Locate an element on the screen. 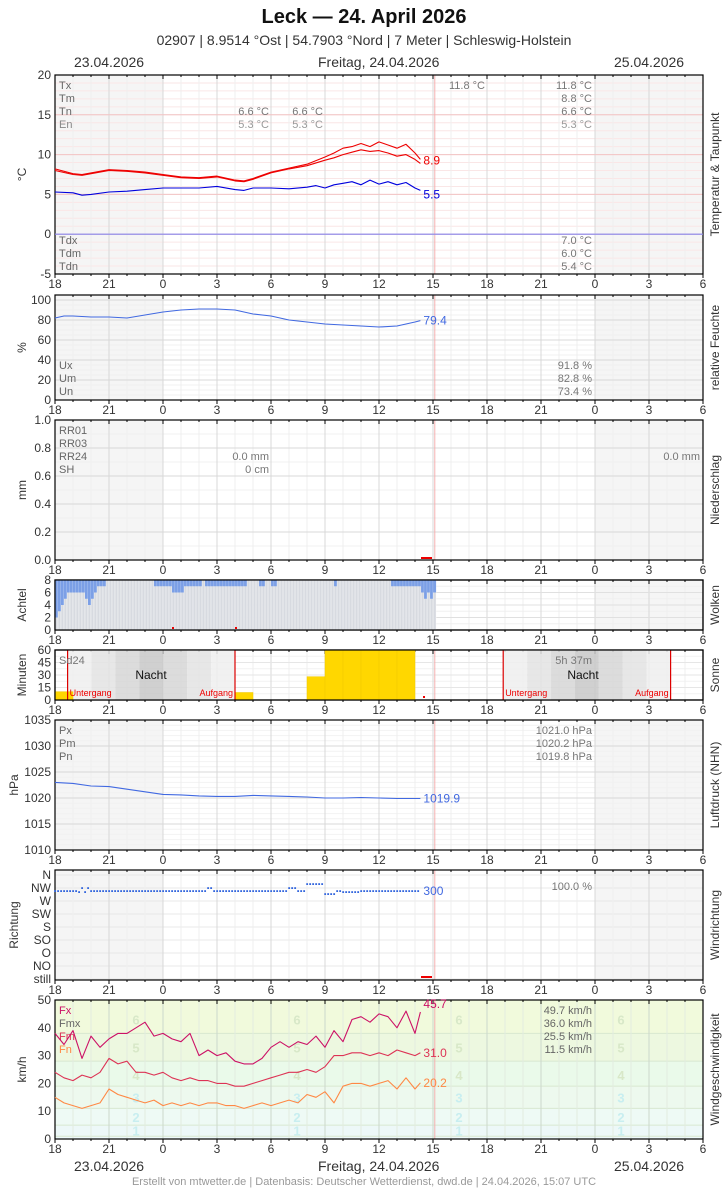 This screenshot has width=728, height=1190. annotation: 0.0 mm is located at coordinates (250, 457).